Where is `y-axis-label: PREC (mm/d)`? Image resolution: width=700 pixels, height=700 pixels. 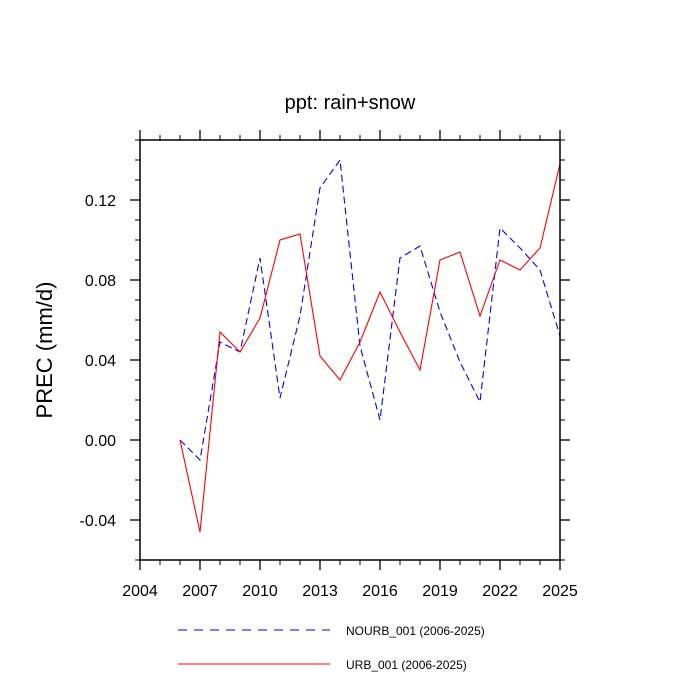
y-axis-label: PREC (mm/d) is located at coordinates (44, 350).